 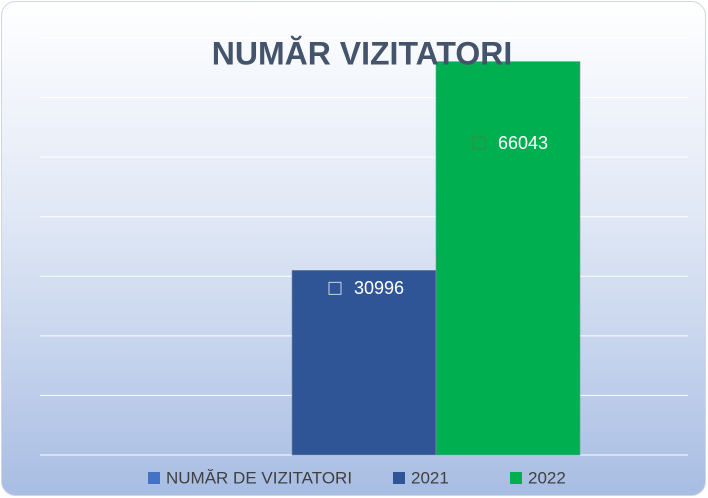 What do you see at coordinates (379, 288) in the screenshot?
I see `data-label: 30996` at bounding box center [379, 288].